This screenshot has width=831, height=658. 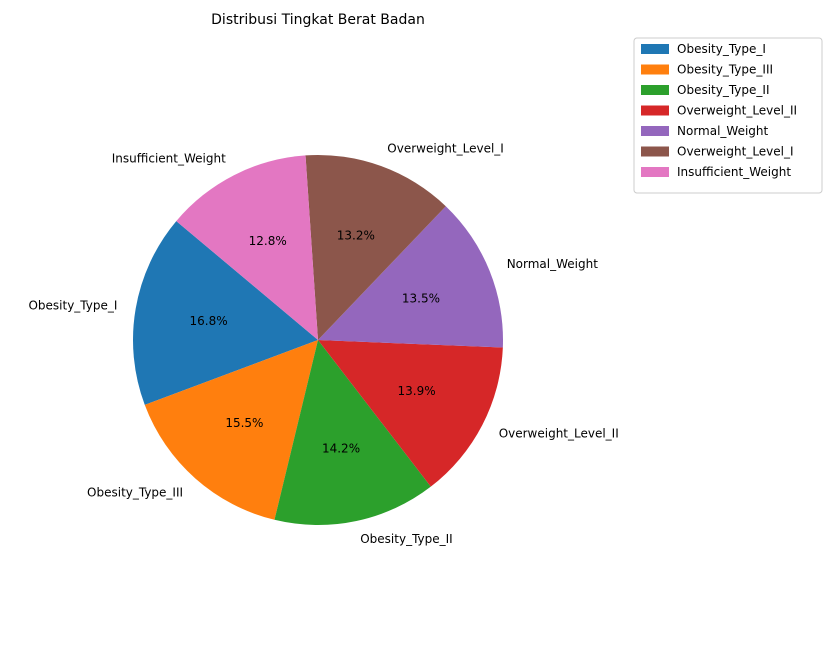 I want to click on percent-label-obesity-type-i: 16.8%, so click(x=209, y=321).